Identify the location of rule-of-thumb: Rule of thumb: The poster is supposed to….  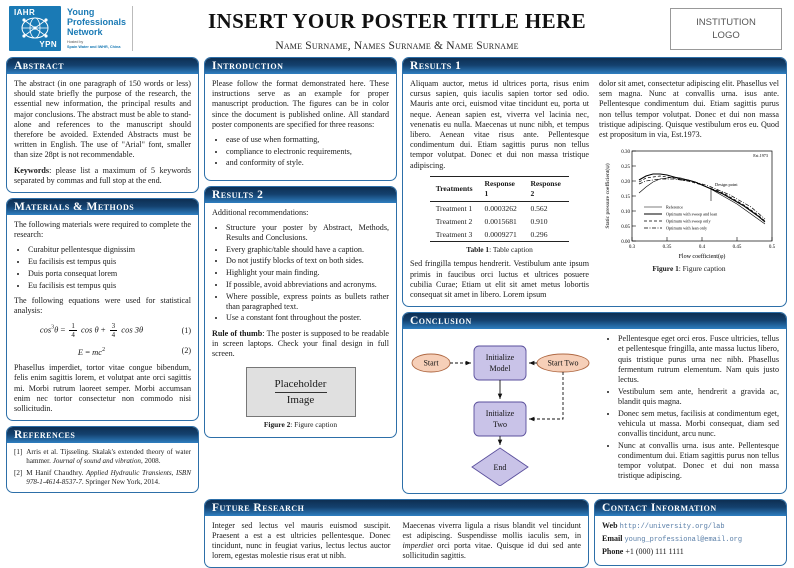
(300, 344).